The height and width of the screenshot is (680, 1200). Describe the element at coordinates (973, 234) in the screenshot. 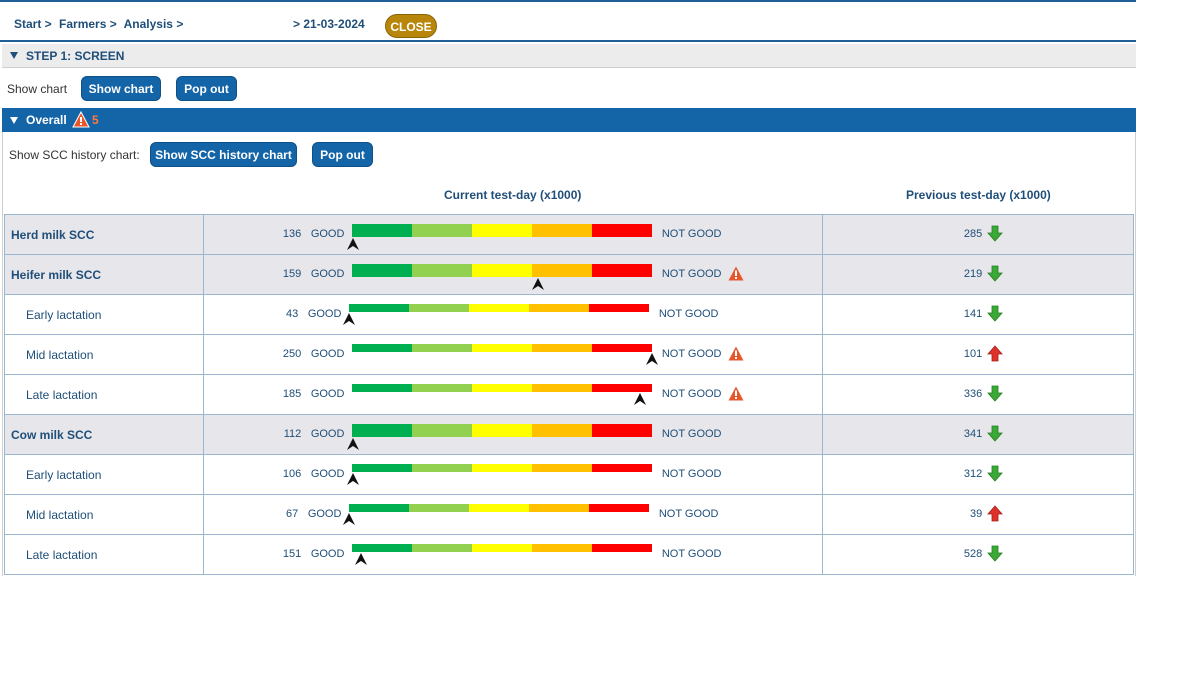

I see `previous-value: 285` at that location.